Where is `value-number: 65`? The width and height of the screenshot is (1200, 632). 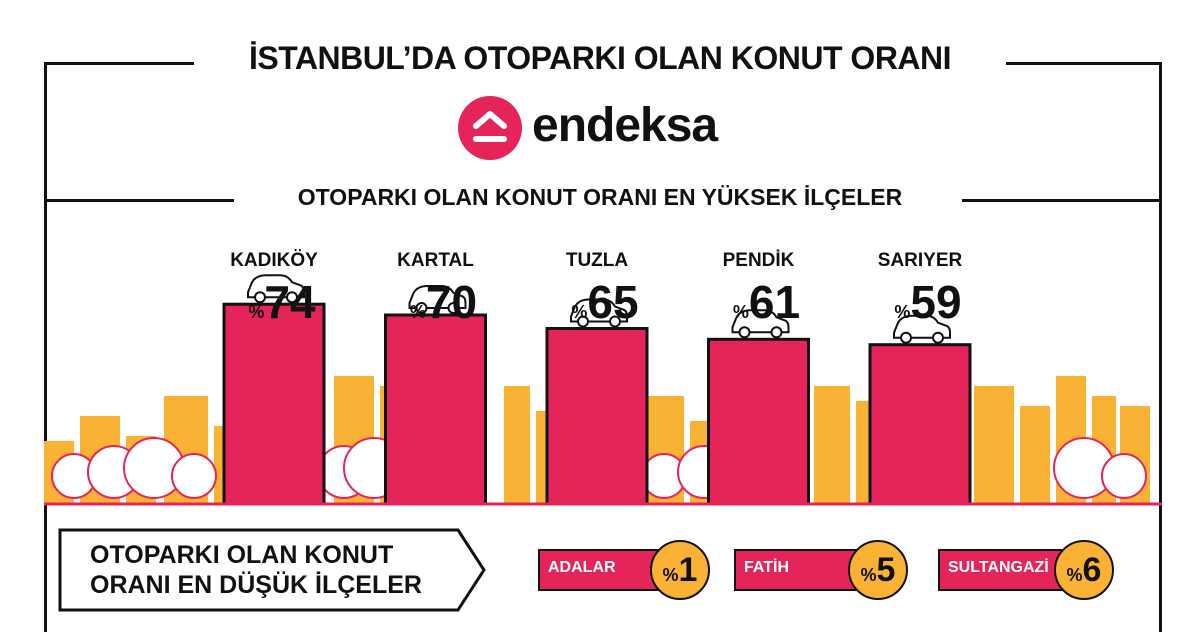
value-number: 65 is located at coordinates (612, 302).